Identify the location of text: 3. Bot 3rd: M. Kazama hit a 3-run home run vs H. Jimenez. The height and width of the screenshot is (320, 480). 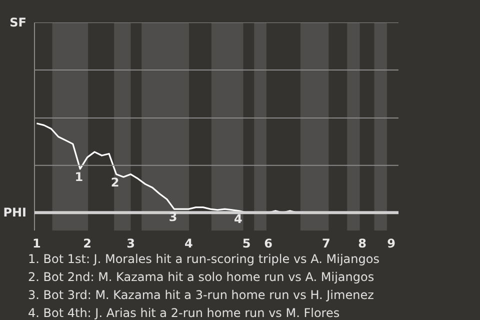
(201, 295).